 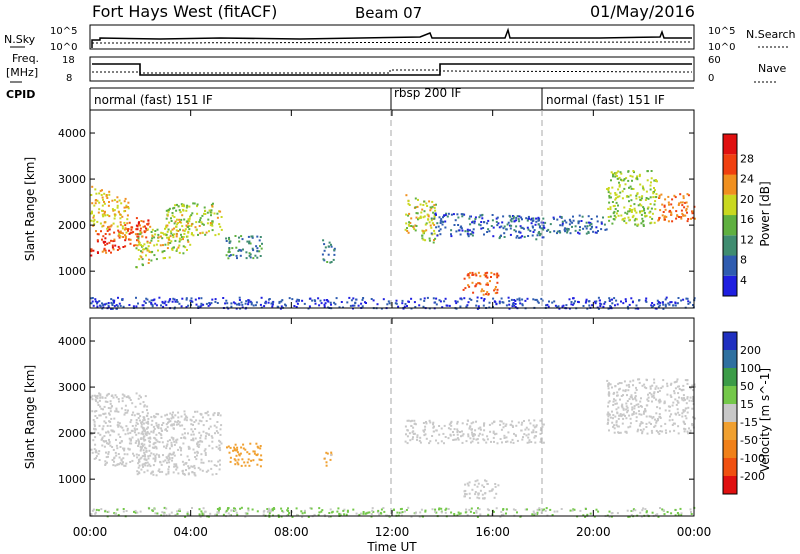 I want to click on x-tick-label: 20:00, so click(x=593, y=532).